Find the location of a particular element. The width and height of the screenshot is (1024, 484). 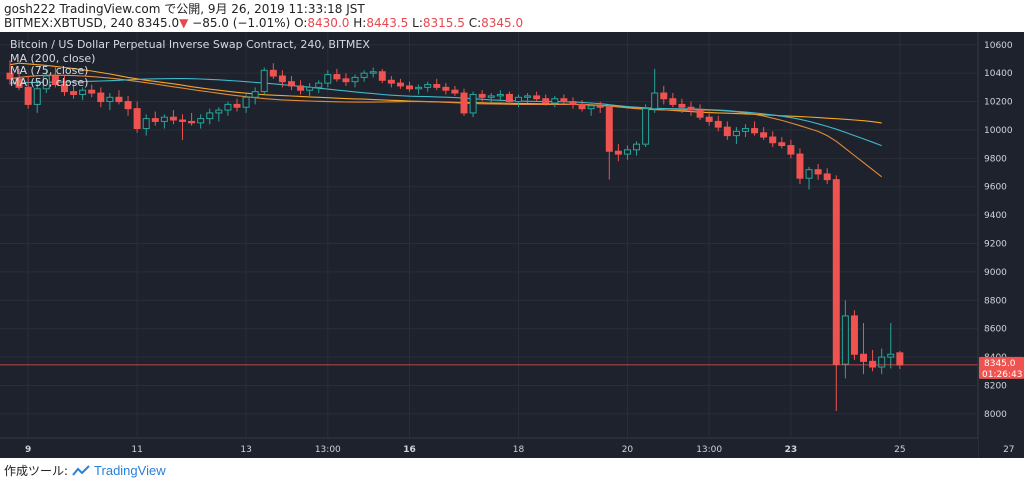

indicator-ma75: MA (75, close) is located at coordinates (49, 70).